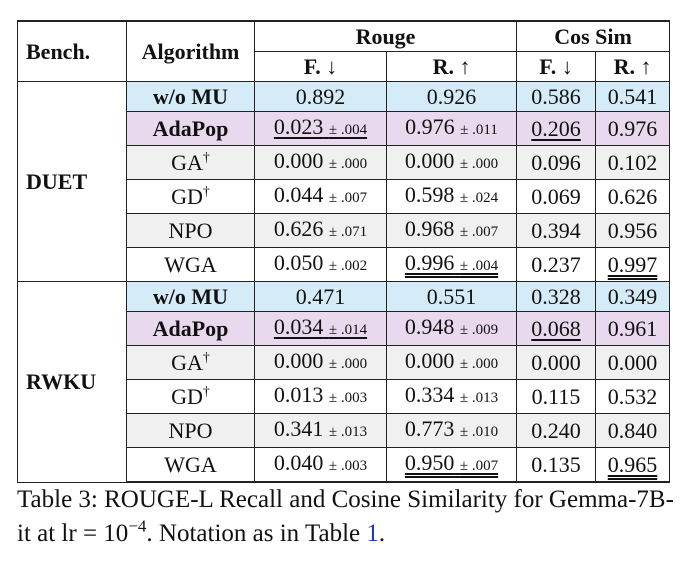 The image size is (690, 568). I want to click on value-wrap: 0.135, so click(556, 464).